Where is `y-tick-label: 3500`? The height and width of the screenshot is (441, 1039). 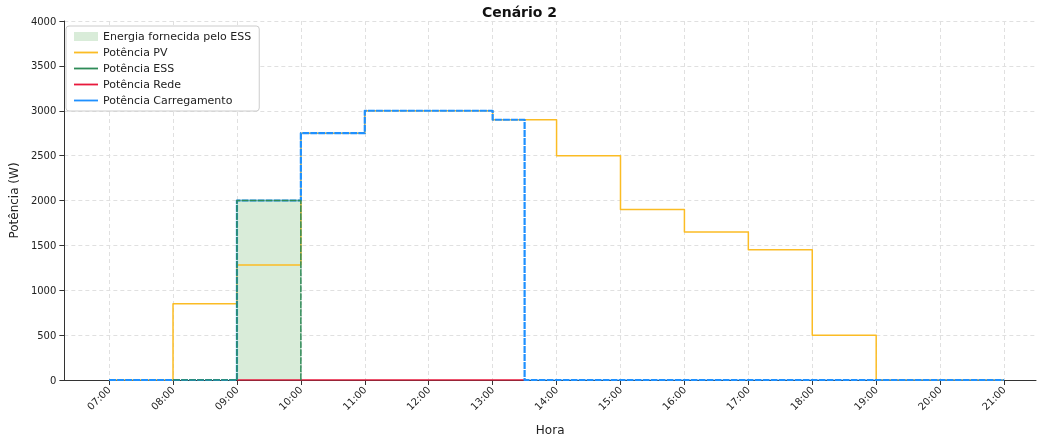 y-tick-label: 3500 is located at coordinates (43, 66).